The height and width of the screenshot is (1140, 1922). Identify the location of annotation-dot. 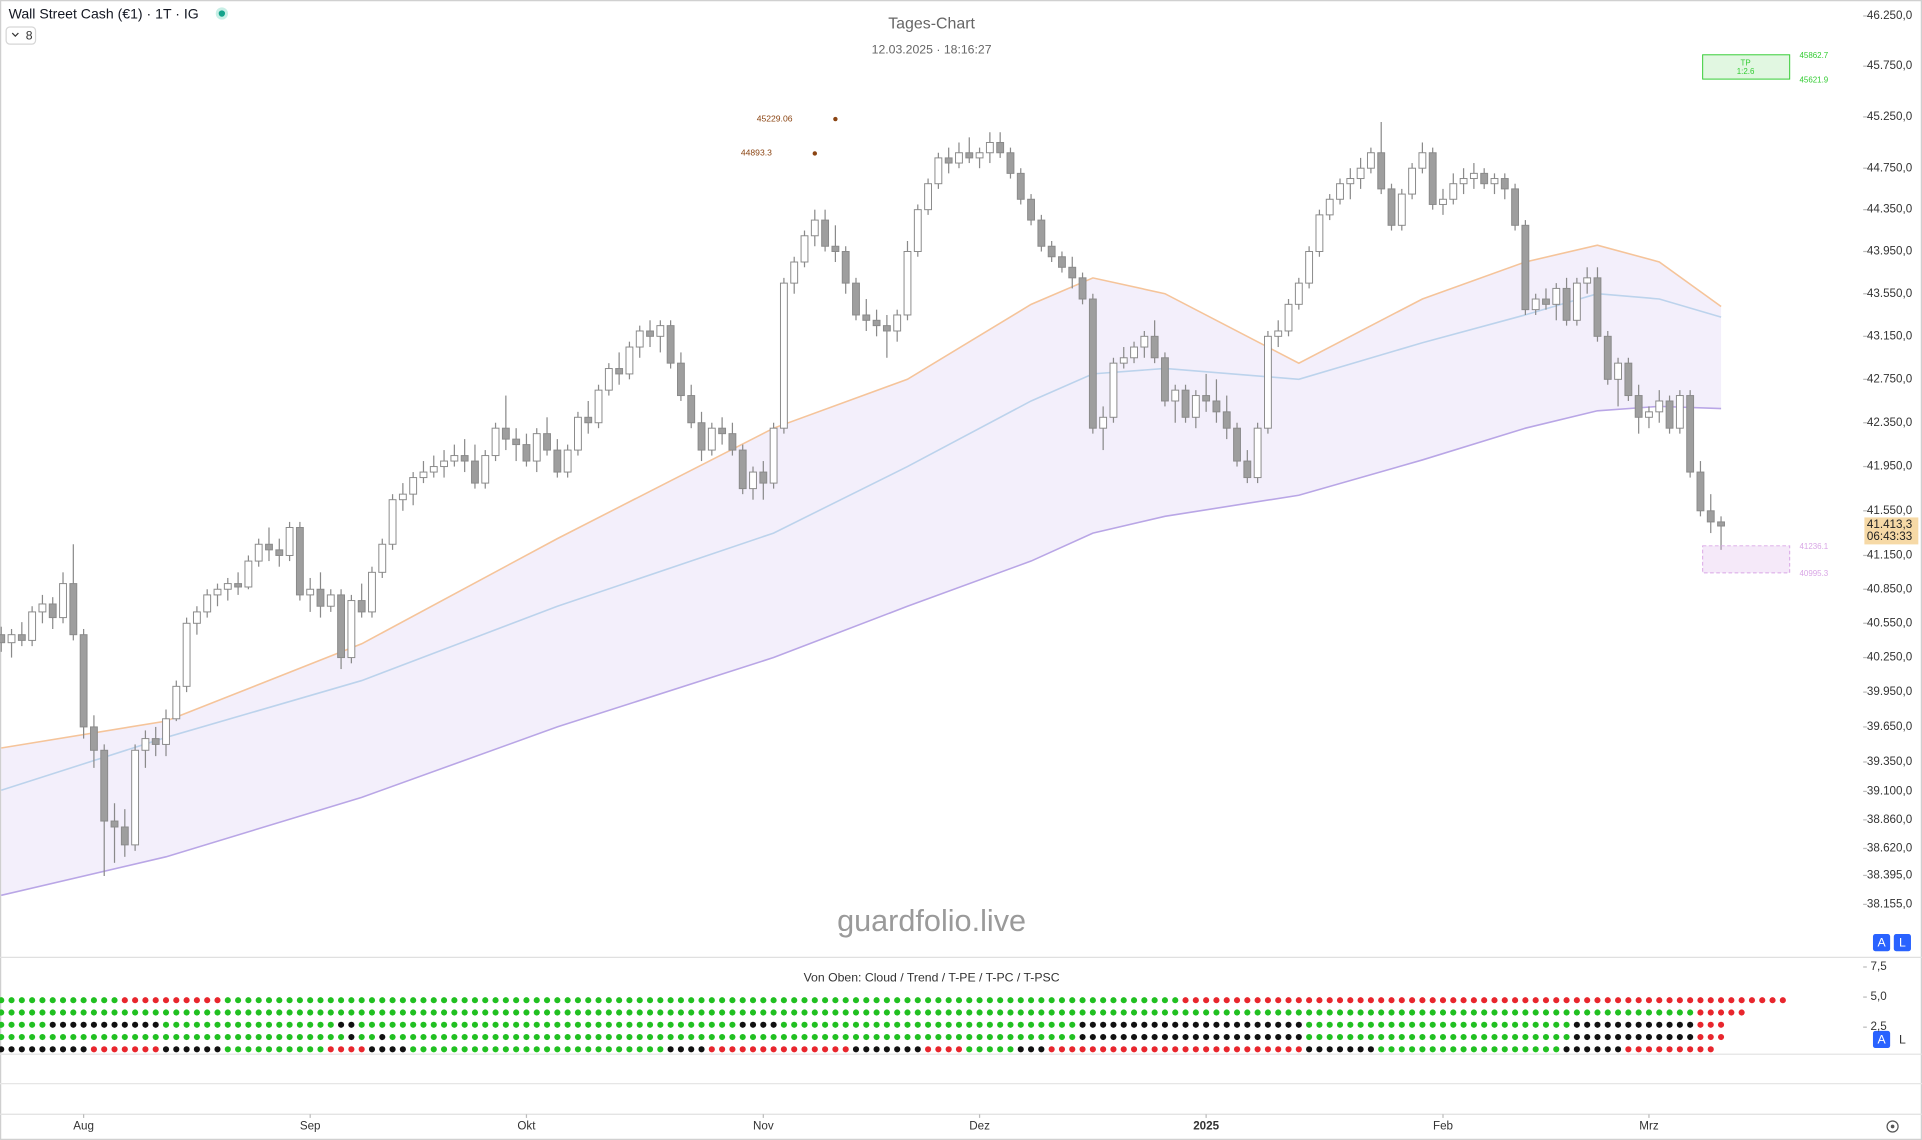
(835, 119).